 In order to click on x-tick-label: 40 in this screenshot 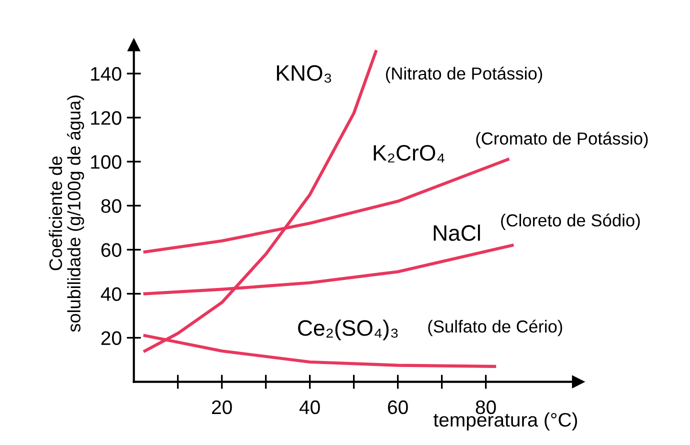, I will do `click(309, 407)`.